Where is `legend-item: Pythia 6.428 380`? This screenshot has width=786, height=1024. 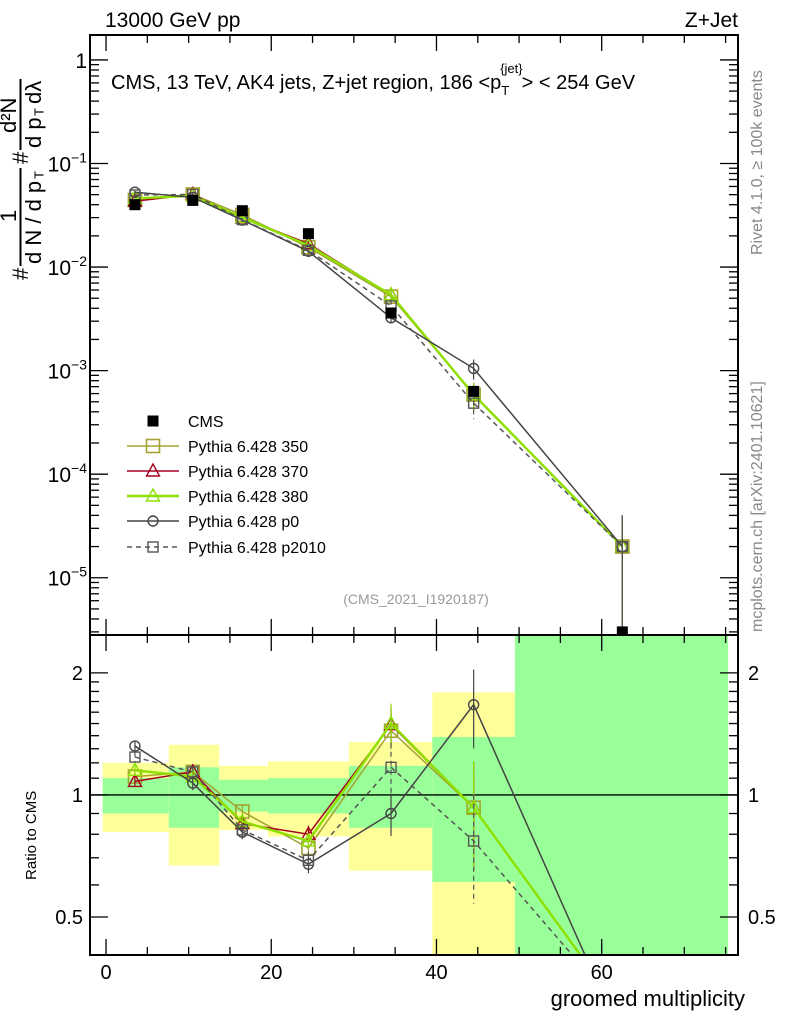 legend-item: Pythia 6.428 380 is located at coordinates (217, 496).